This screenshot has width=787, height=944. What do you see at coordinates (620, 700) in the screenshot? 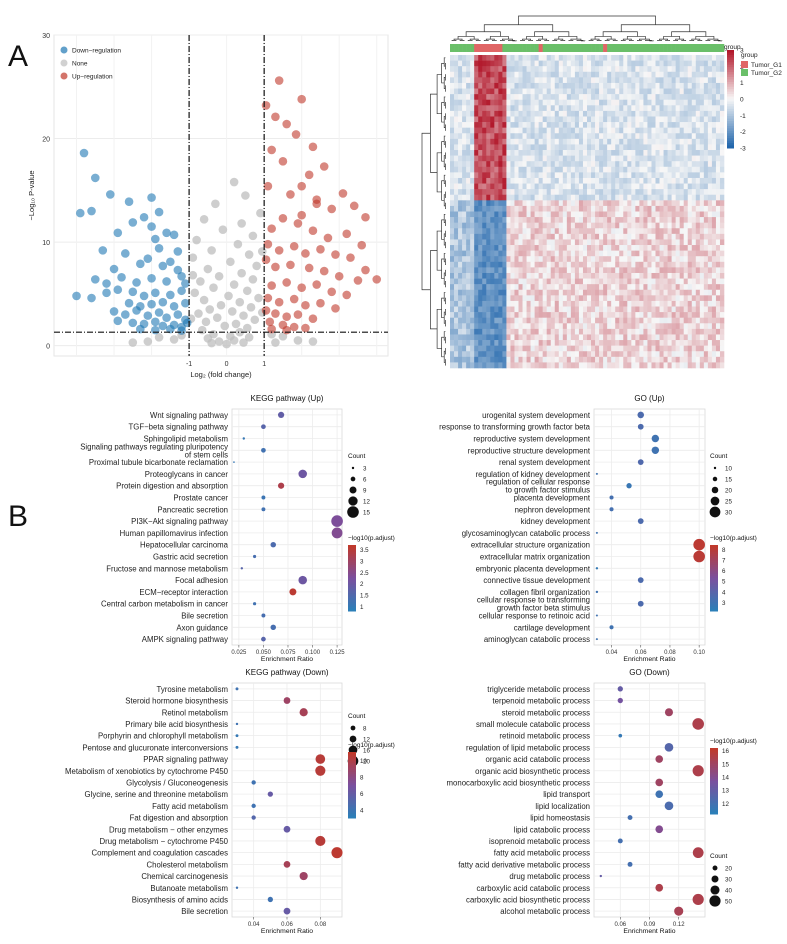
I see `dotplot-point` at bounding box center [620, 700].